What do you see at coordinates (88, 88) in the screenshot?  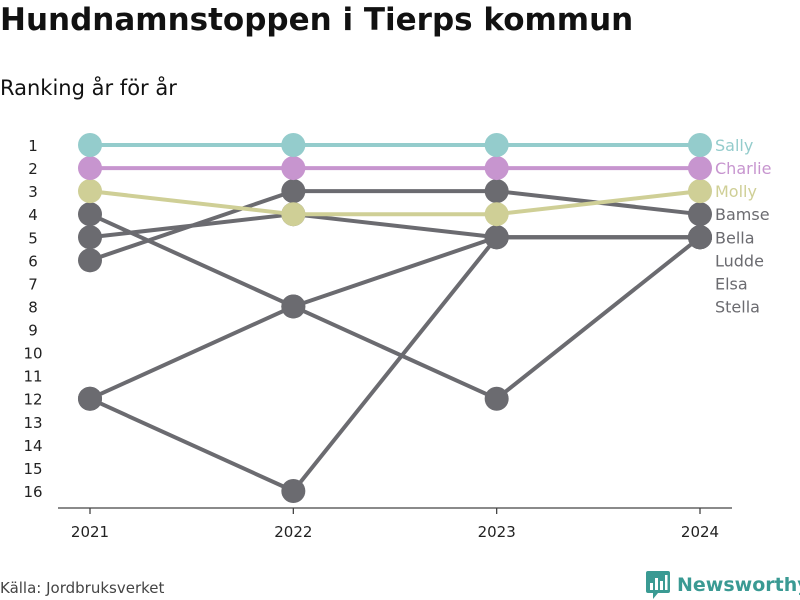 I see `chart-subtitle: Ranking år för år` at bounding box center [88, 88].